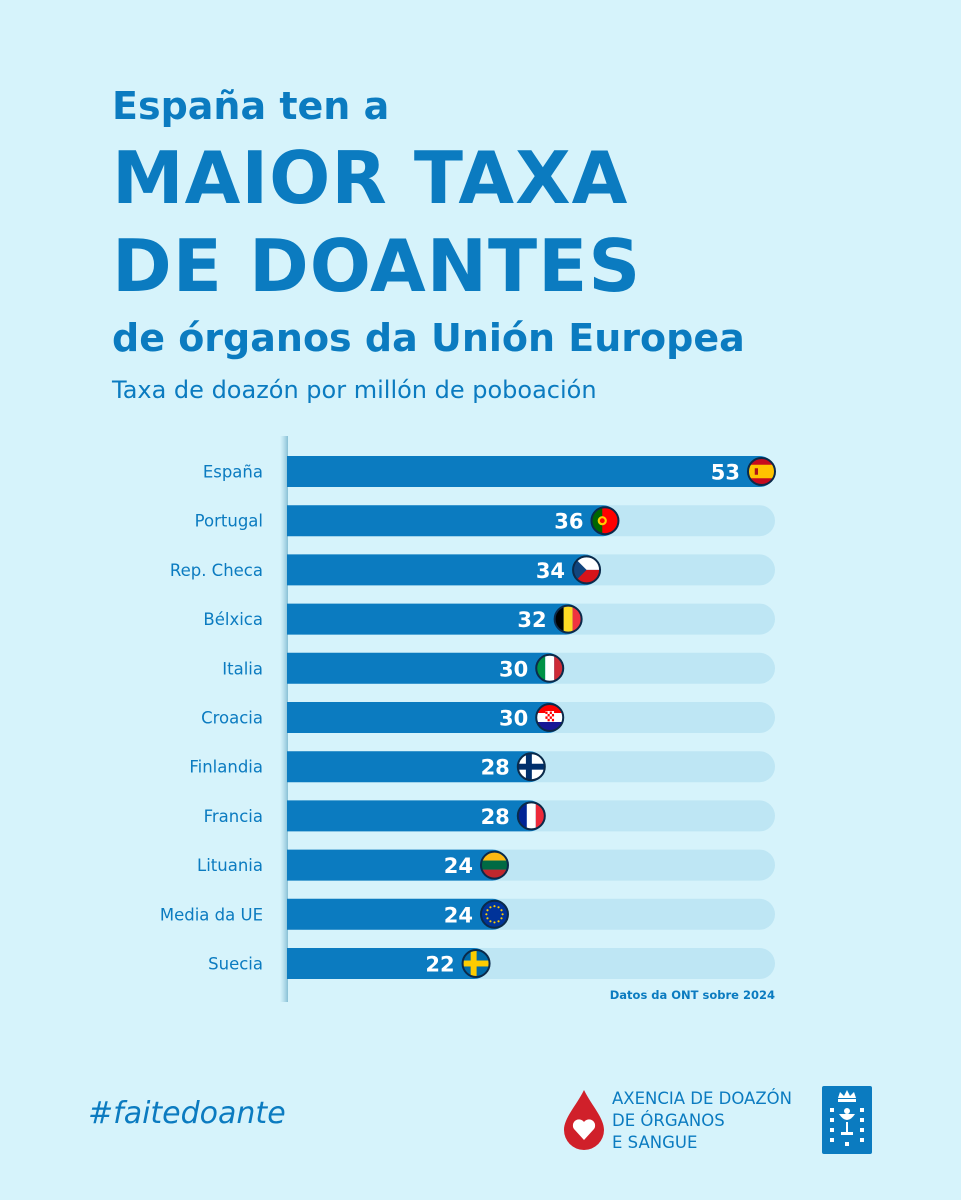 This screenshot has height=1200, width=961. Describe the element at coordinates (229, 521) in the screenshot. I see `category-label: Portugal` at that location.